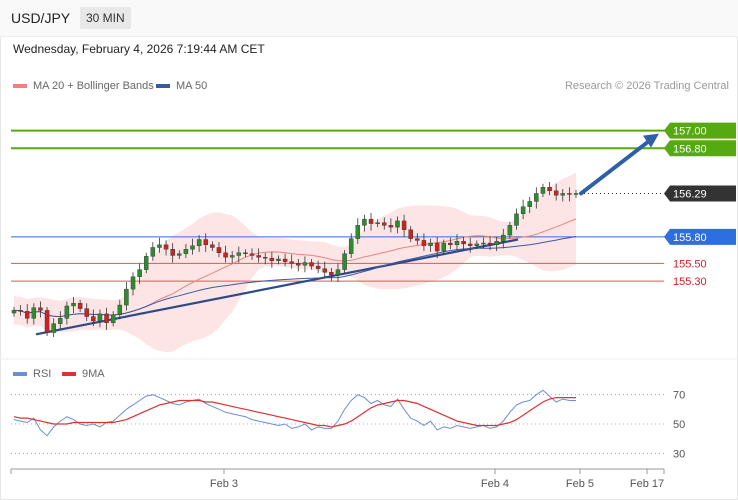  Describe the element at coordinates (690, 194) in the screenshot. I see `level-label-156.29: 156.29` at that location.